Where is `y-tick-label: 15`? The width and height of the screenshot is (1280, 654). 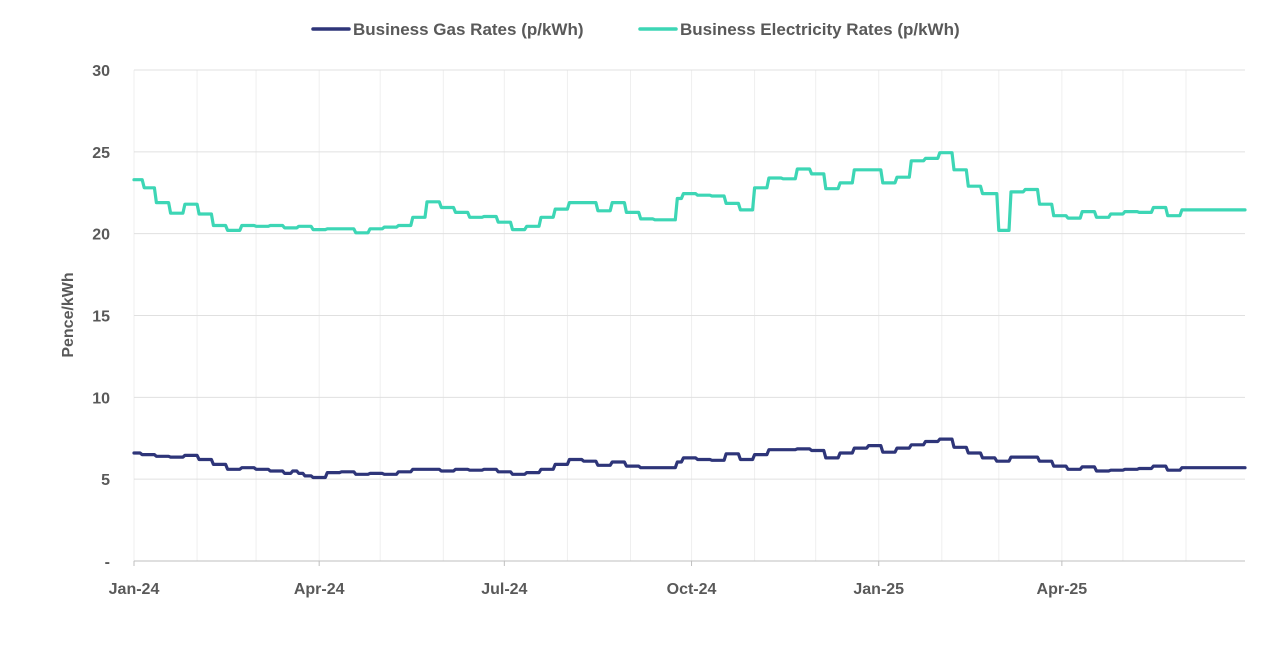
y-tick-label: 15 is located at coordinates (101, 317).